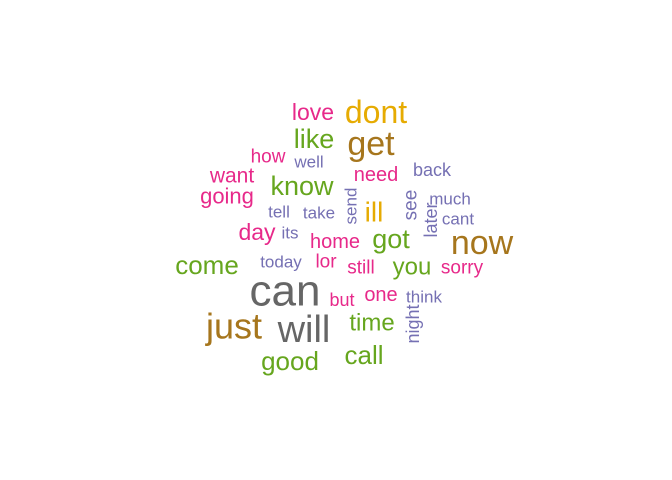 This screenshot has height=480, width=672. What do you see at coordinates (314, 139) in the screenshot?
I see `word-like: like` at bounding box center [314, 139].